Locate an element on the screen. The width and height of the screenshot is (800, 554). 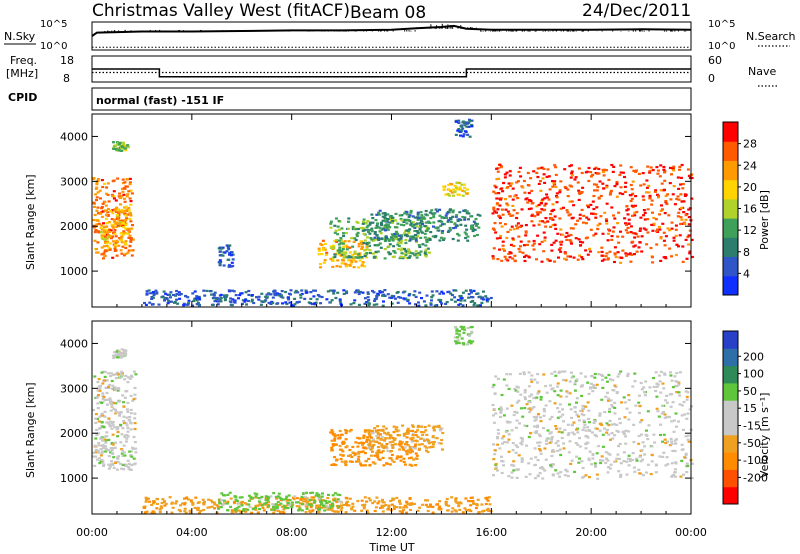
nsearch-label: N.Search is located at coordinates (771, 36).